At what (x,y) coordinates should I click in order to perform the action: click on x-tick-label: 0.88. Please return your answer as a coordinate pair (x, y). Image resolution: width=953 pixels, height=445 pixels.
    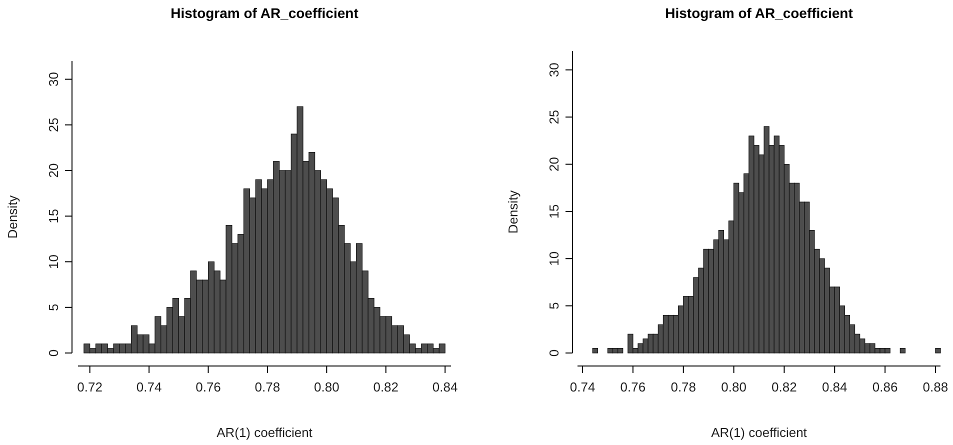
    Looking at the image, I should click on (935, 387).